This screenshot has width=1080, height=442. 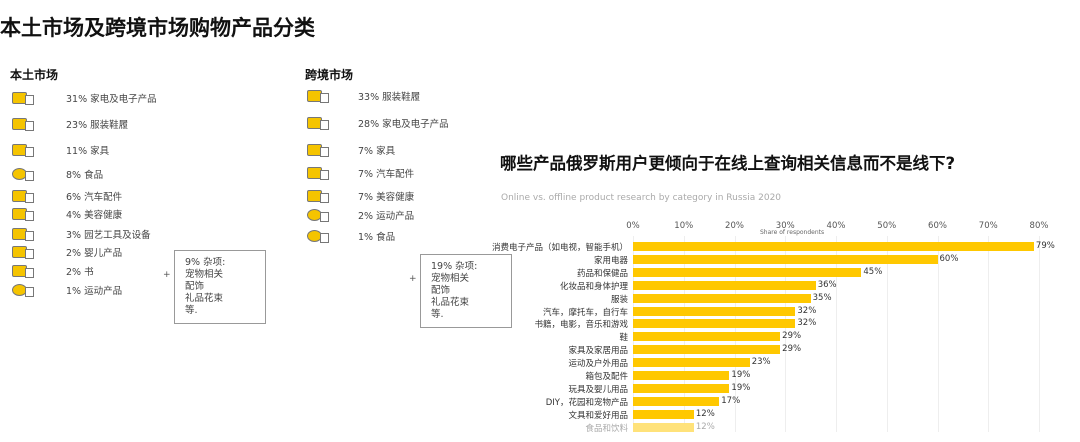 I want to click on bar-value-label: 36%, so click(x=827, y=284).